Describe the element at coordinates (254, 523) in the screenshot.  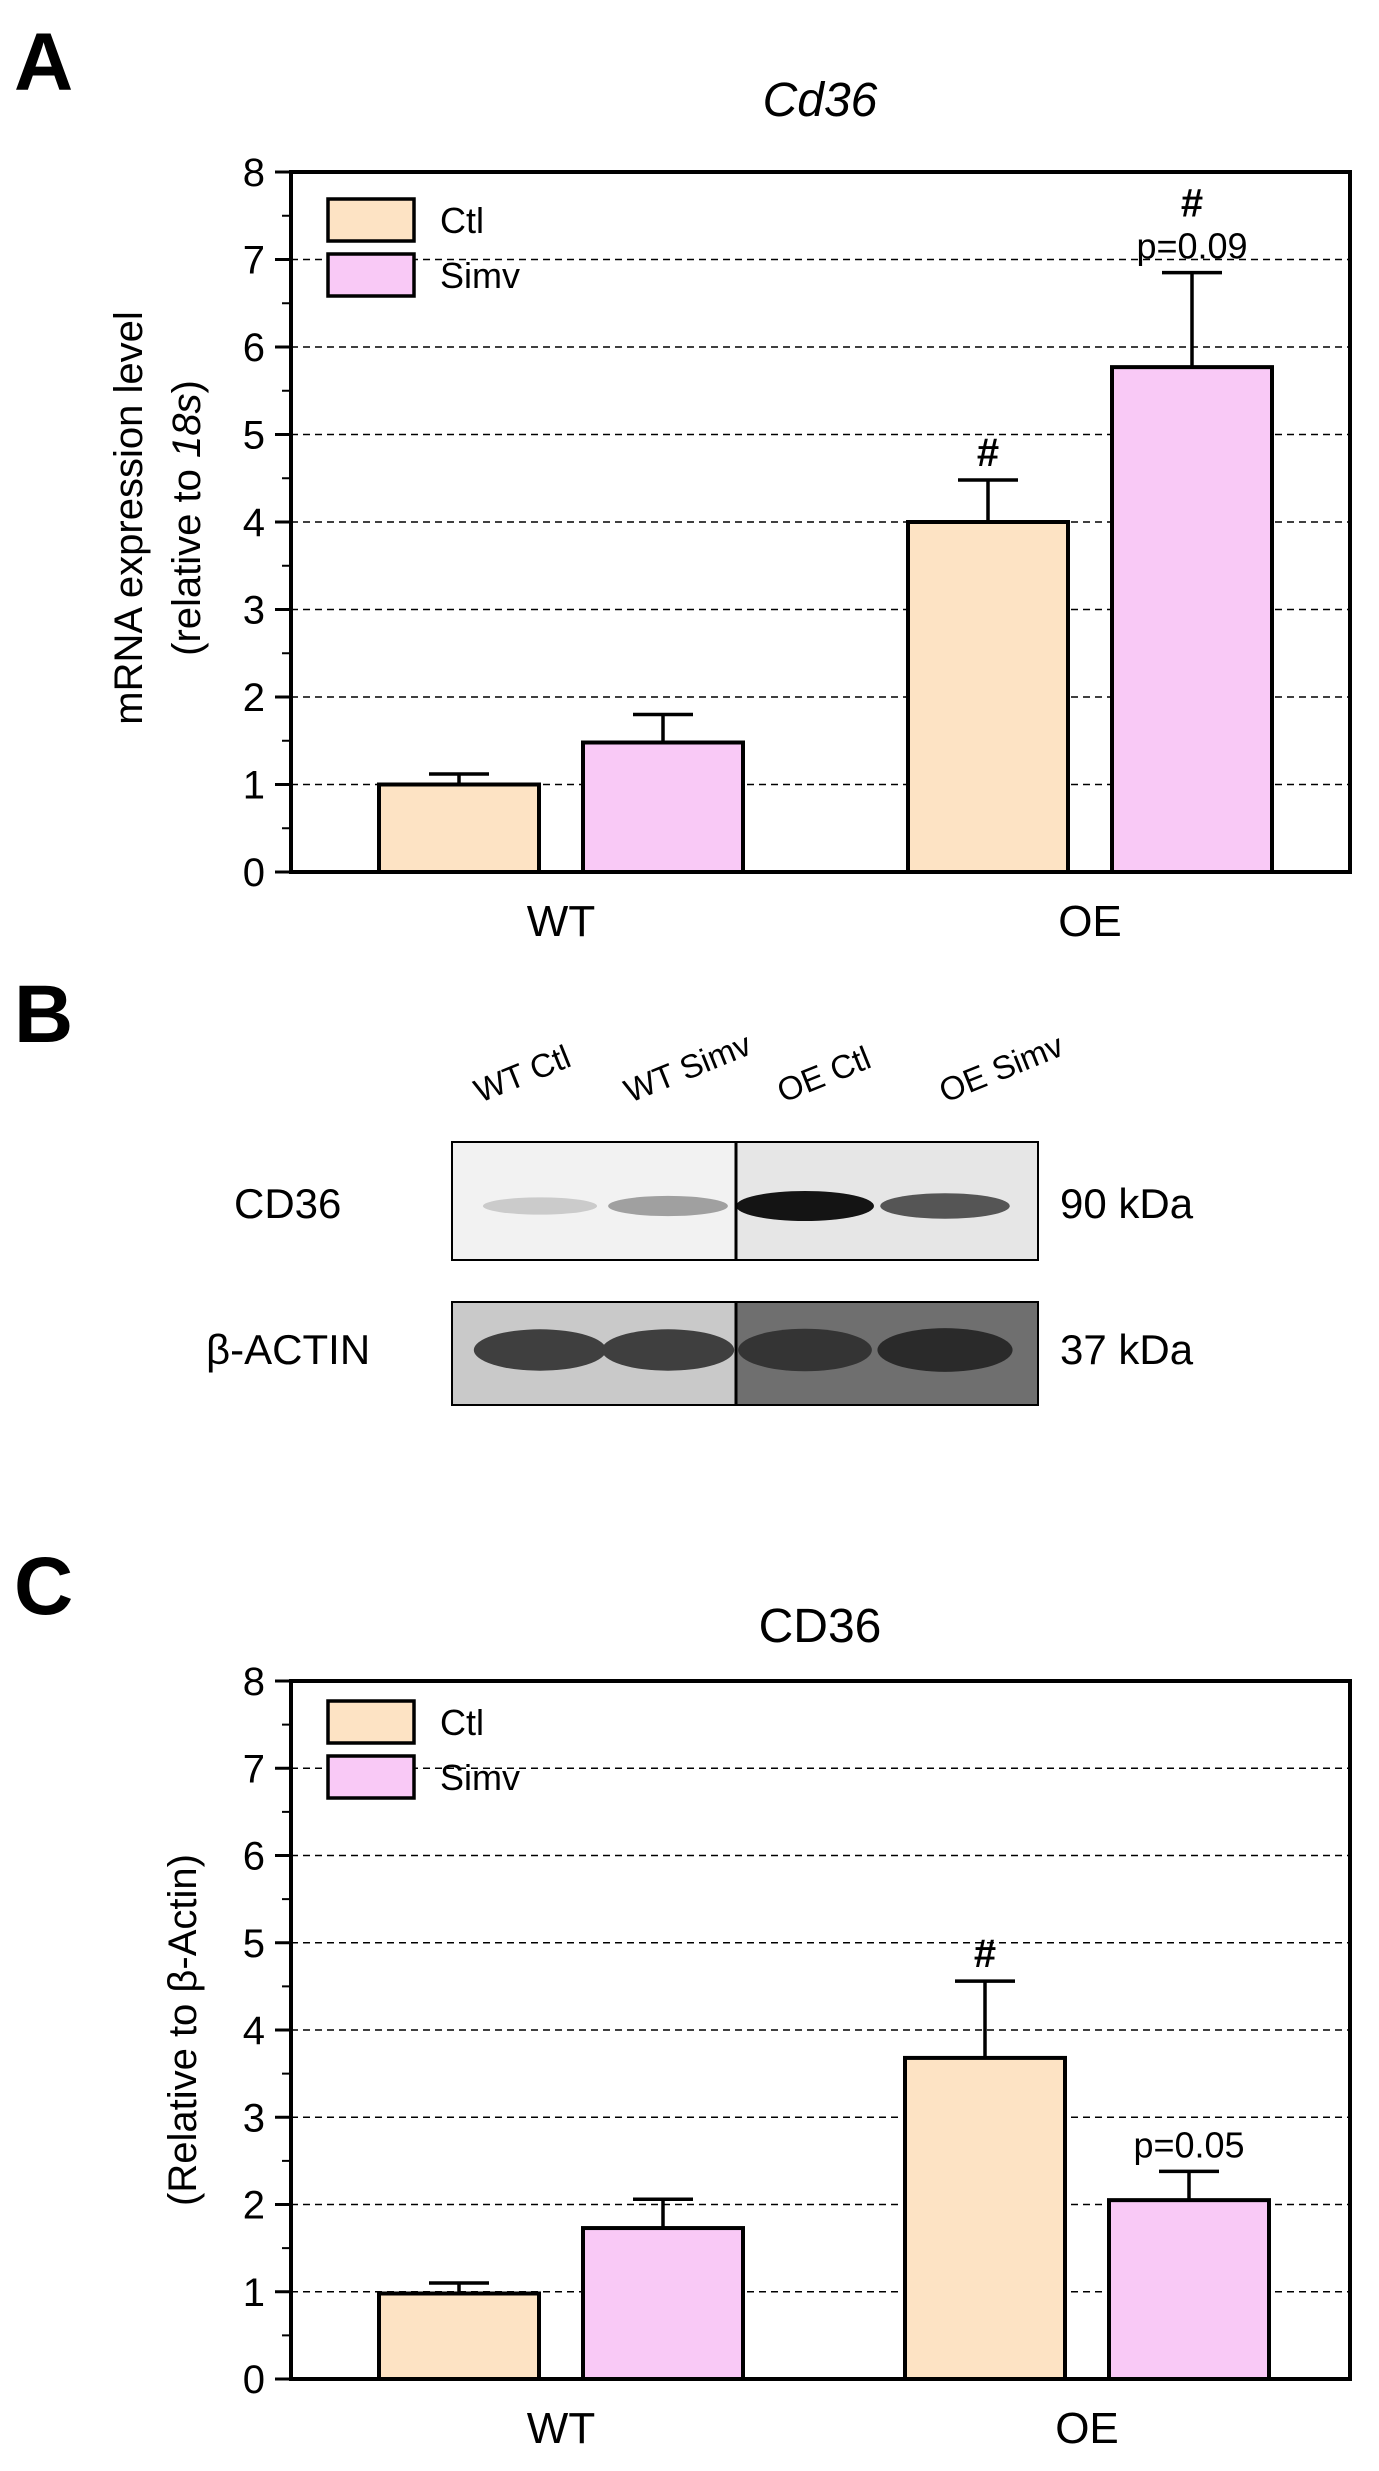
I see `chart-a-ytick-label: 4` at that location.